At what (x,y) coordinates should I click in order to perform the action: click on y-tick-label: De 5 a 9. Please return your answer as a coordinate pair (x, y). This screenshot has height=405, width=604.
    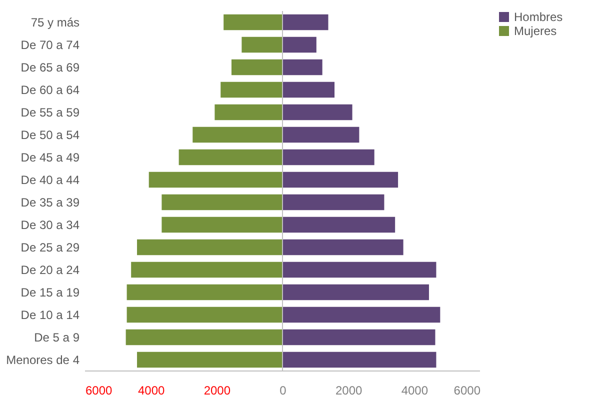
    Looking at the image, I should click on (57, 337).